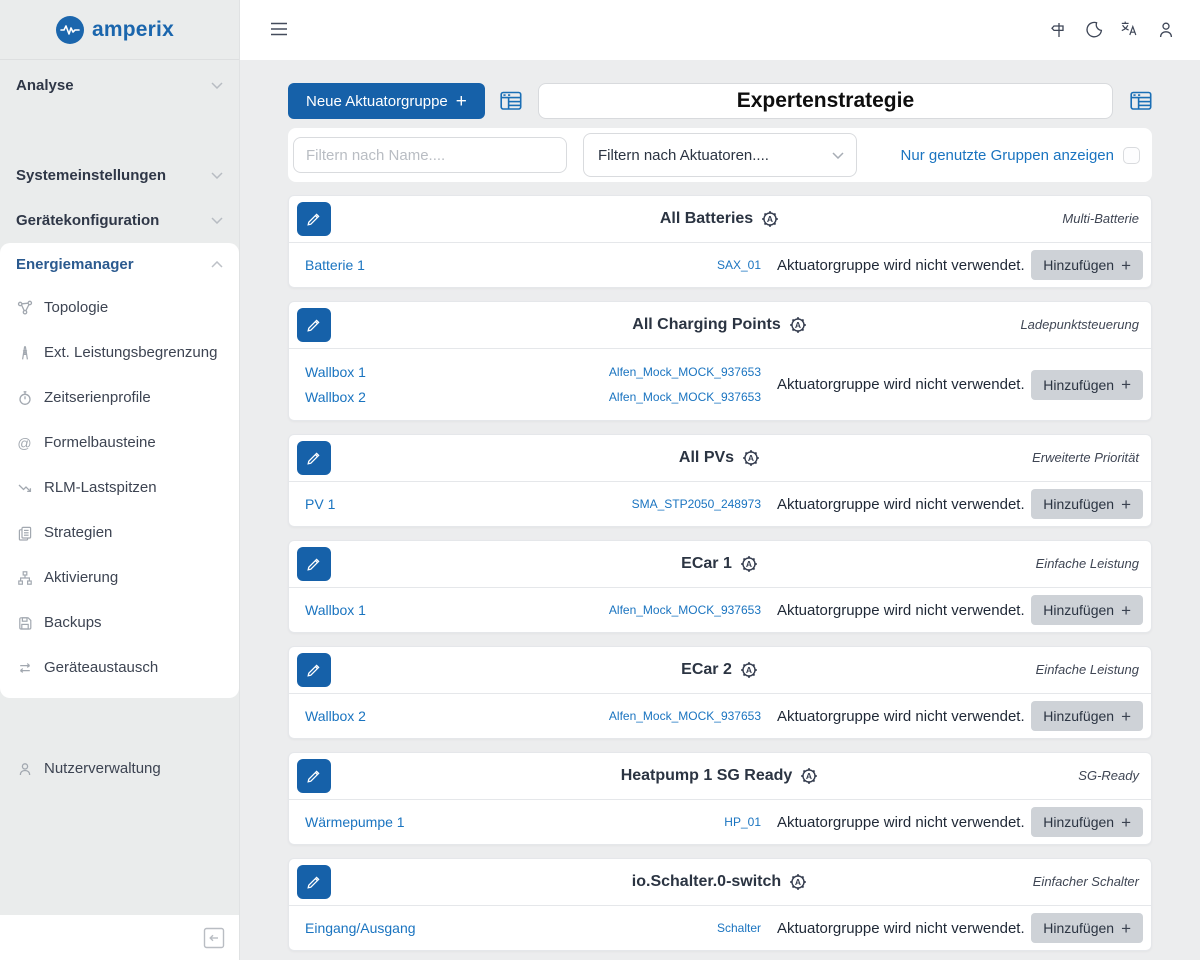  What do you see at coordinates (217, 175) in the screenshot?
I see `chevron-down-icon` at bounding box center [217, 175].